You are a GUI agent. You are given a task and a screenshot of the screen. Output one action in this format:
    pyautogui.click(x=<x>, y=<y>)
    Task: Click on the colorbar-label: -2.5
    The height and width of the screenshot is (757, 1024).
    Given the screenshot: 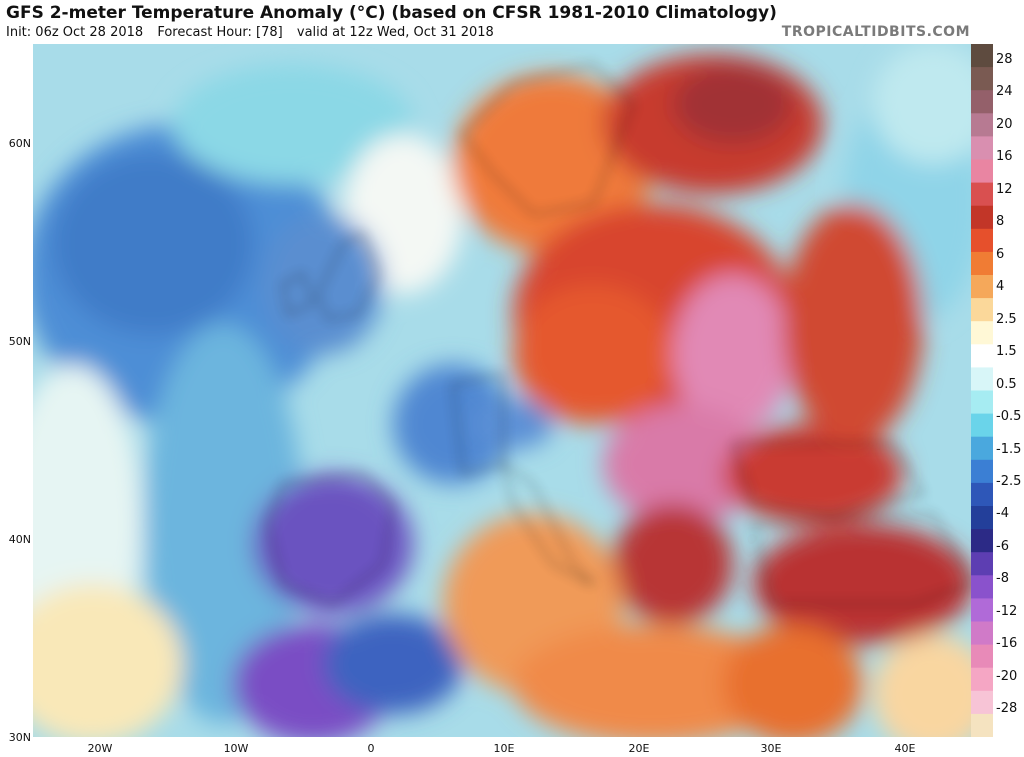 What is the action you would take?
    pyautogui.click(x=1009, y=481)
    